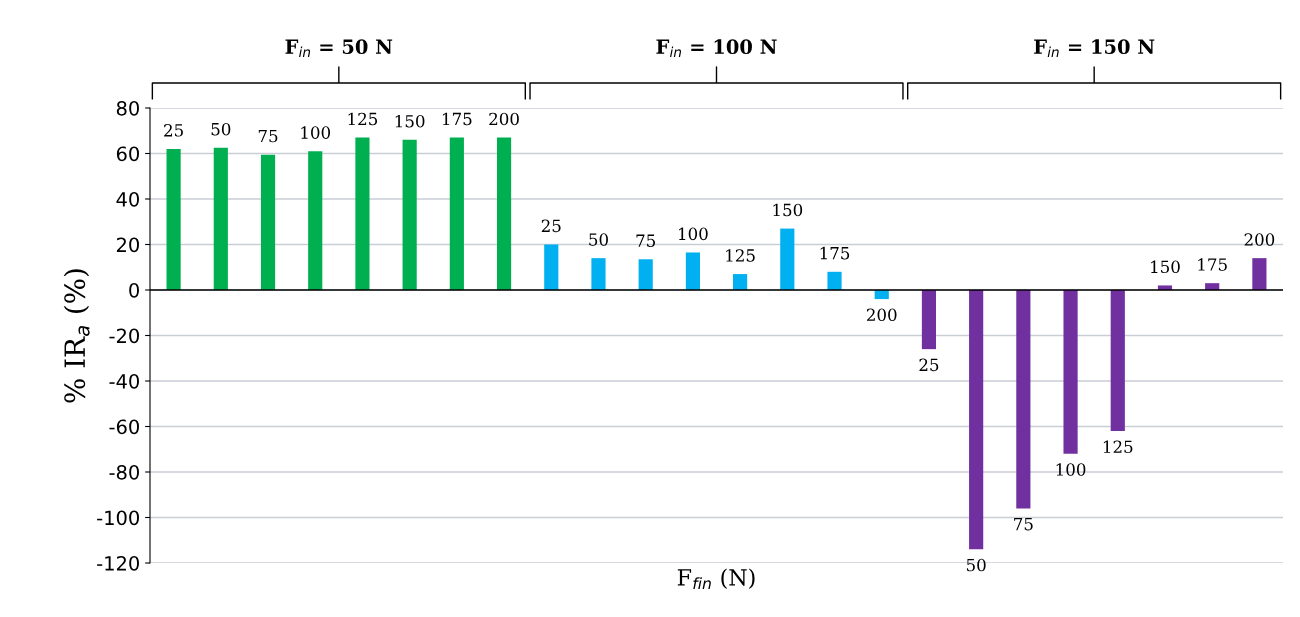 The height and width of the screenshot is (617, 1300). I want to click on y-tick-label: 0, so click(134, 290).